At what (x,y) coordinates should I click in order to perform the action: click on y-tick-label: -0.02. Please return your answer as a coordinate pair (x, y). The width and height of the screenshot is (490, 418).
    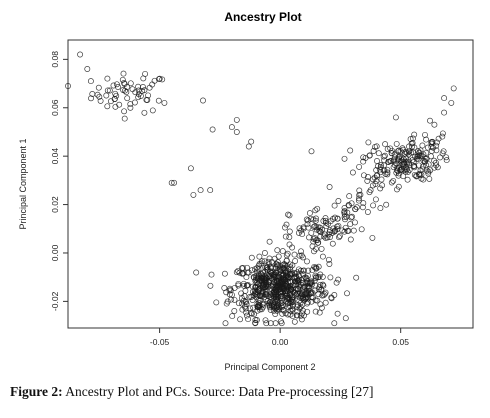
    Looking at the image, I should click on (55, 301).